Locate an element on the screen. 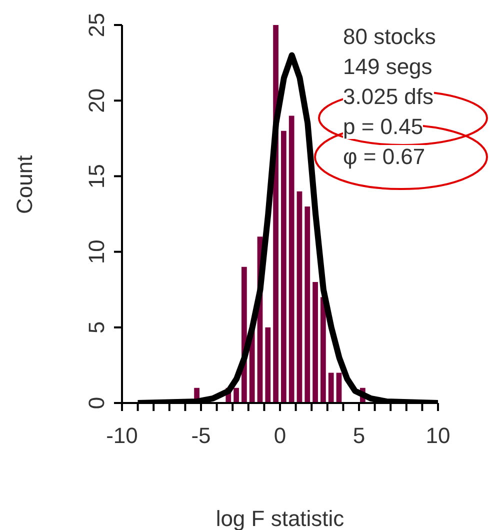 Image resolution: width=489 pixels, height=530 pixels. x-tick-label: -10 is located at coordinates (122, 435).